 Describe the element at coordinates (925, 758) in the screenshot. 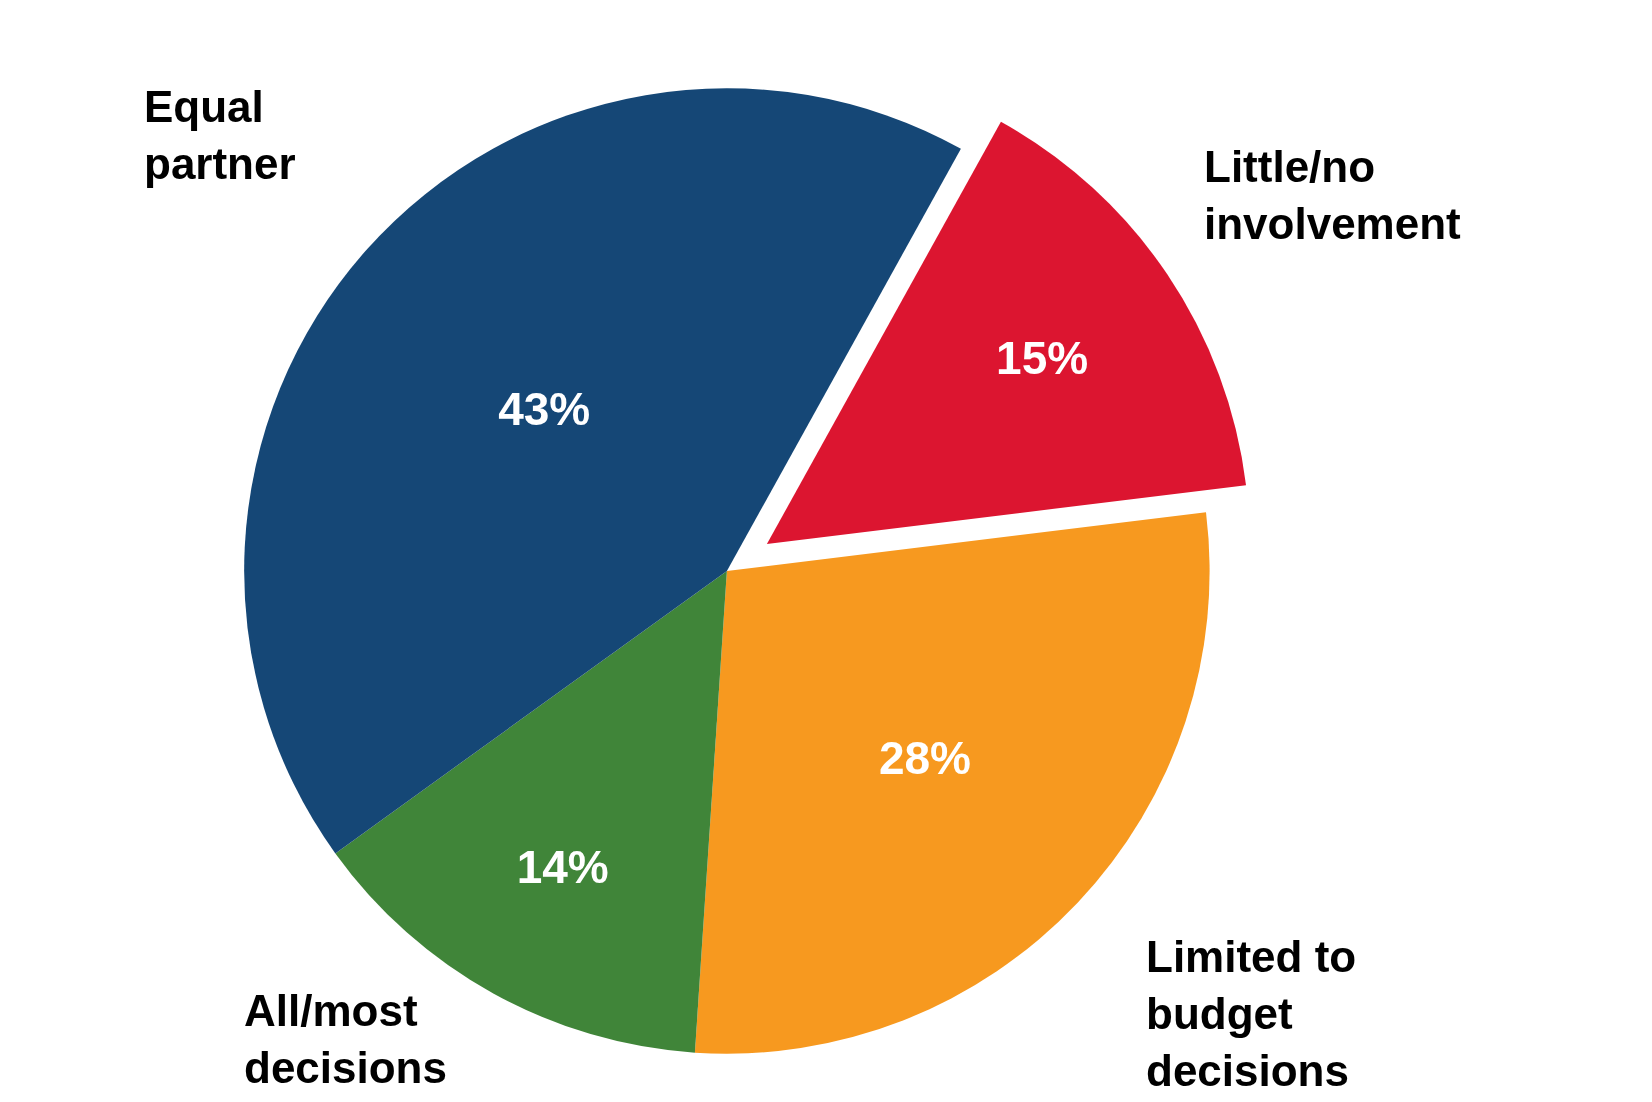

I see `data-label: 28%` at that location.